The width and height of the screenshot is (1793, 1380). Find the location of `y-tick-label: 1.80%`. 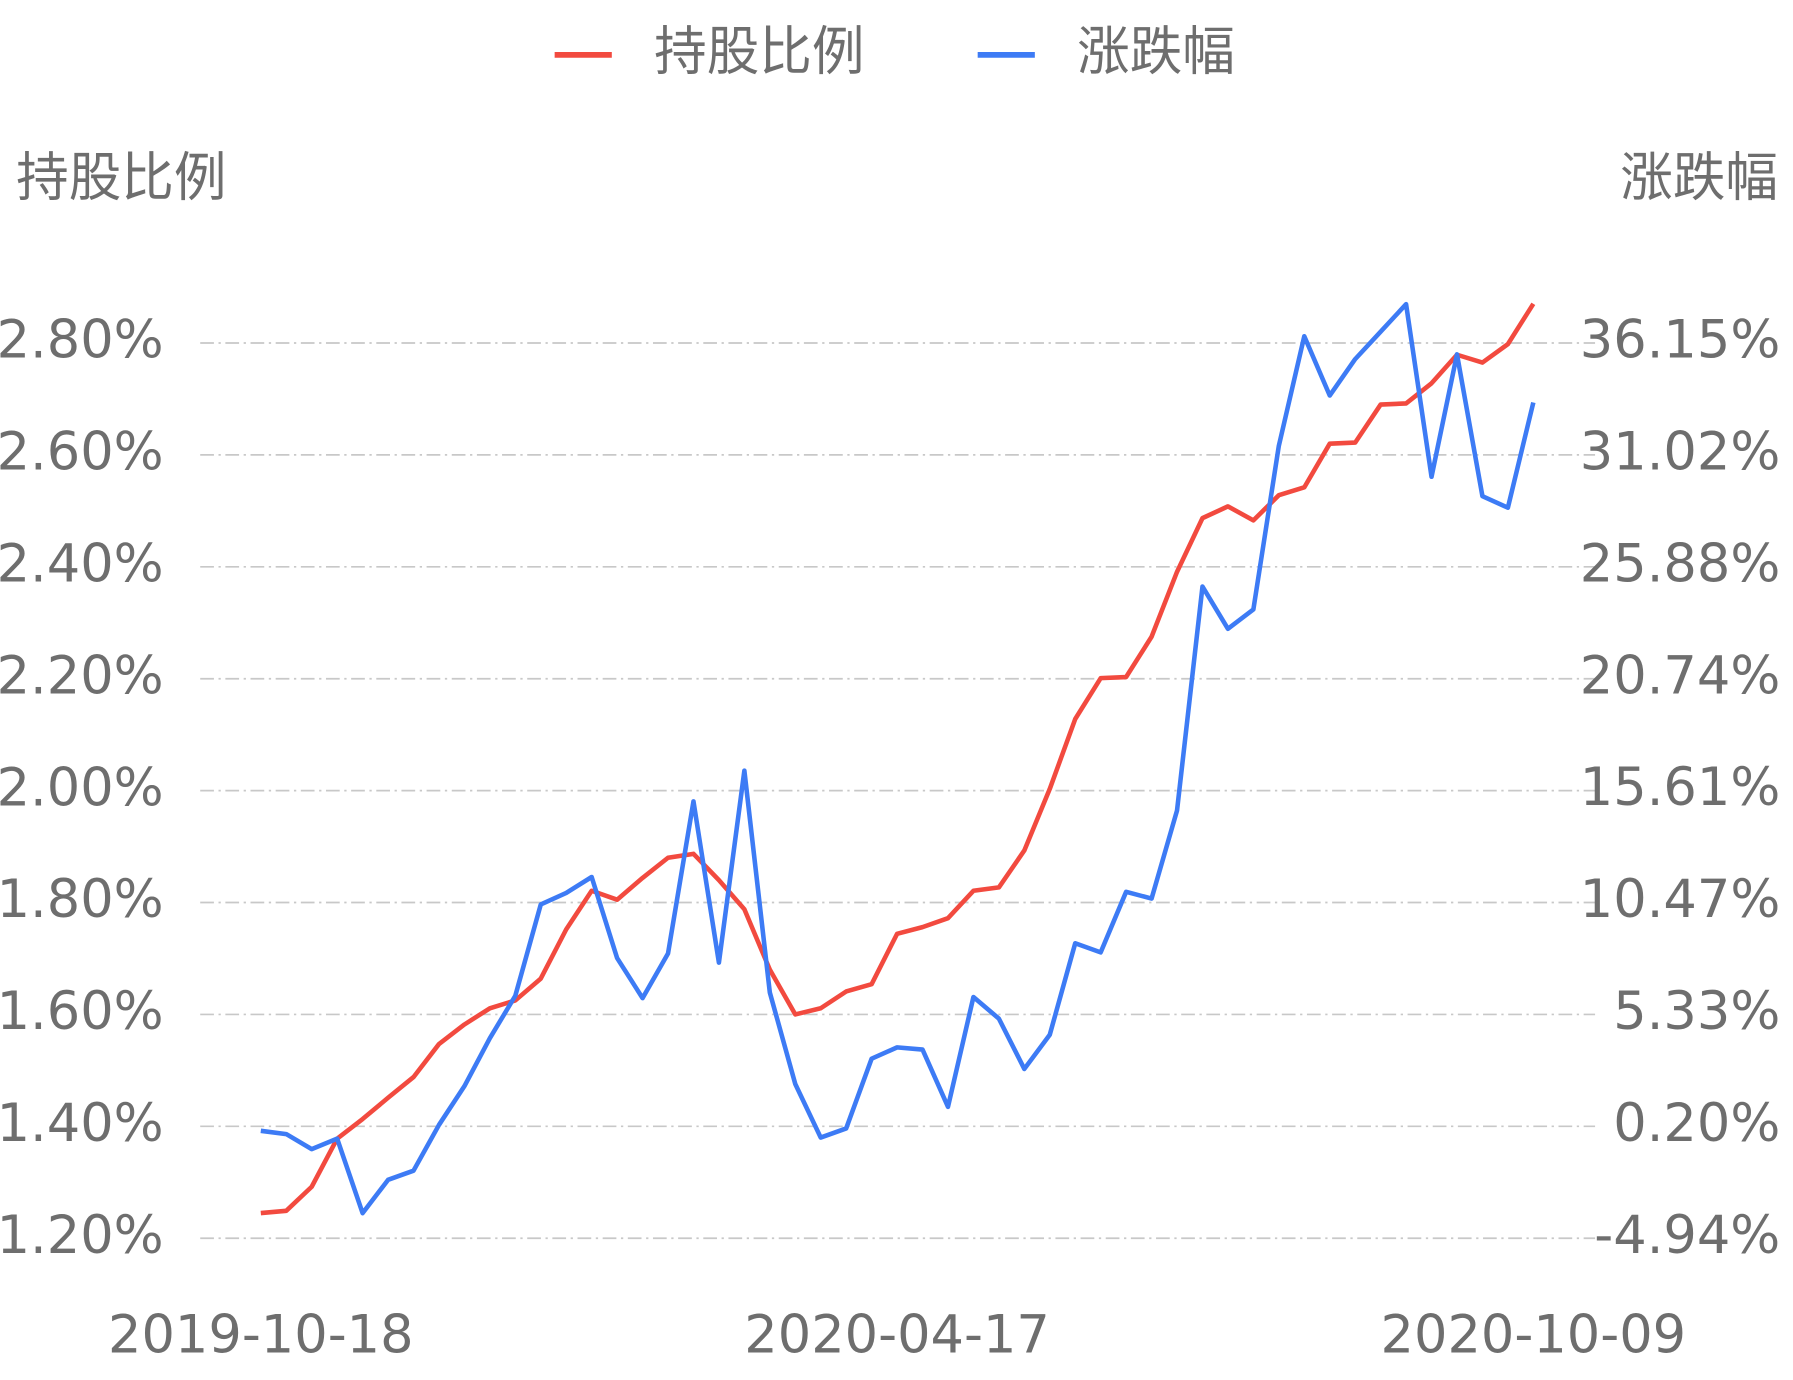

y-tick-label: 1.80% is located at coordinates (82, 899).